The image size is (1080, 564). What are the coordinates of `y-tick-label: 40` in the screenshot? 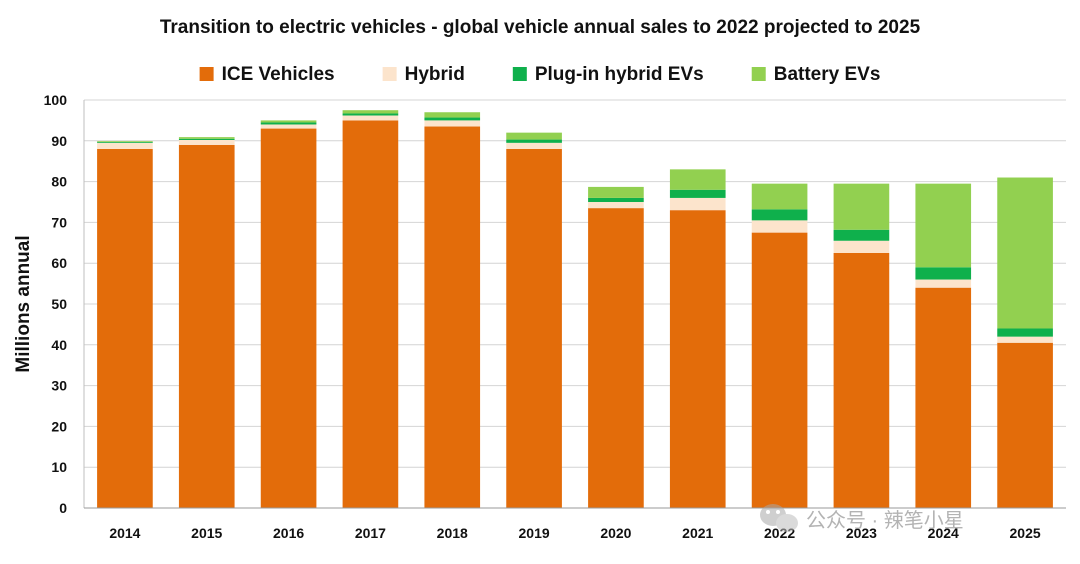 It's located at (59, 345).